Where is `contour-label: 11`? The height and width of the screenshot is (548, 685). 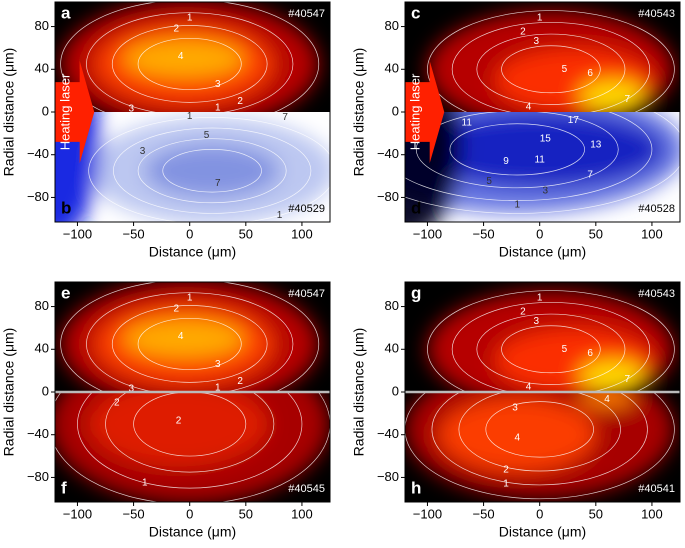 contour-label: 11 is located at coordinates (539, 160).